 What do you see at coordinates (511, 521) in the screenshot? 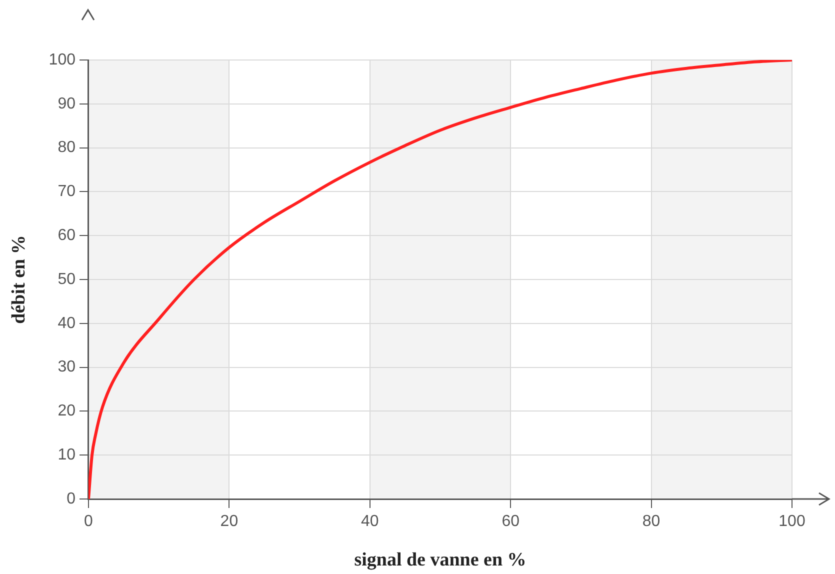
I see `x-tick-label: 60` at bounding box center [511, 521].